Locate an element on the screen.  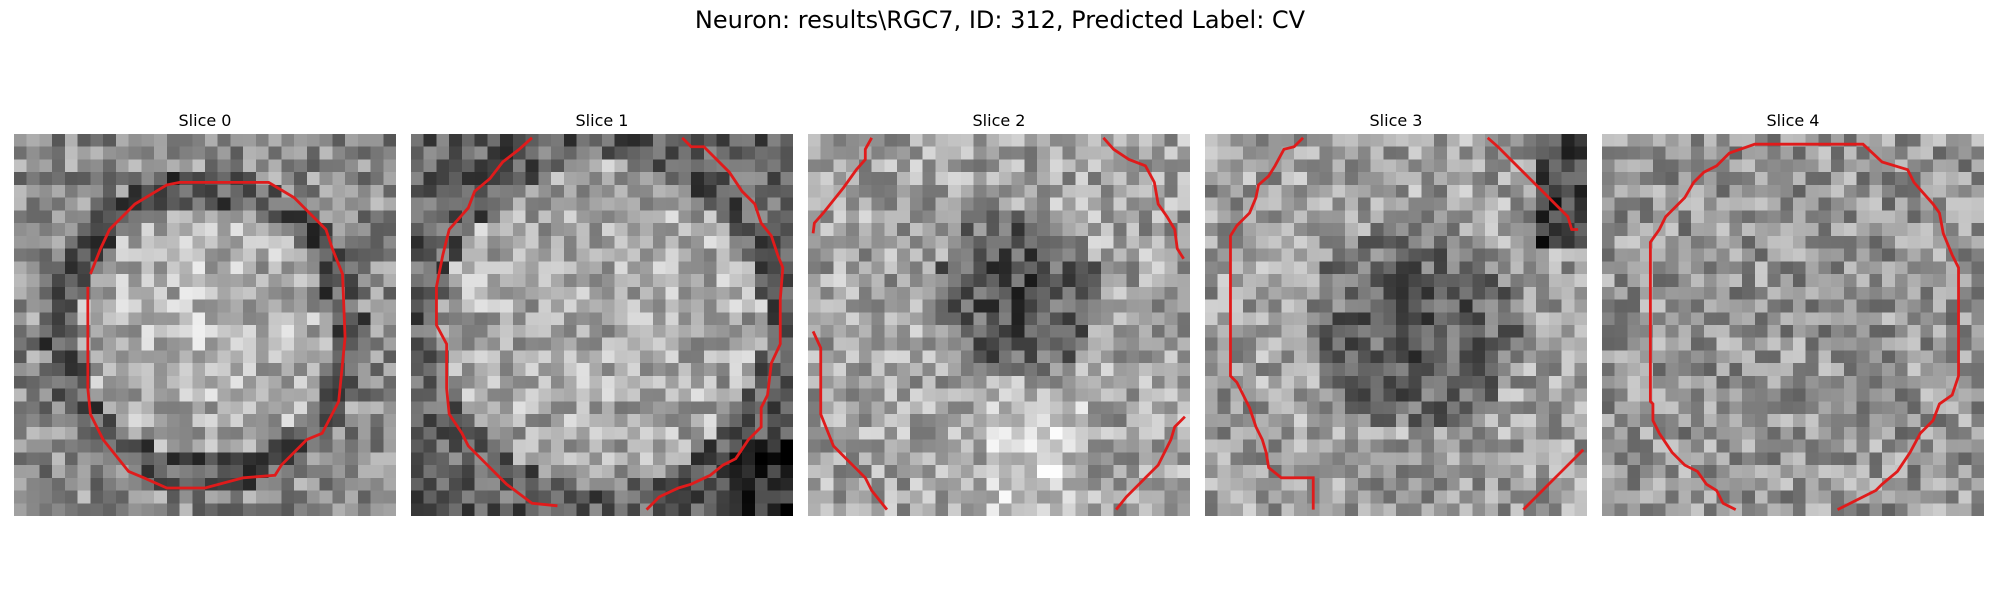
segmentation-contour-bottom-left is located at coordinates (850, 420).